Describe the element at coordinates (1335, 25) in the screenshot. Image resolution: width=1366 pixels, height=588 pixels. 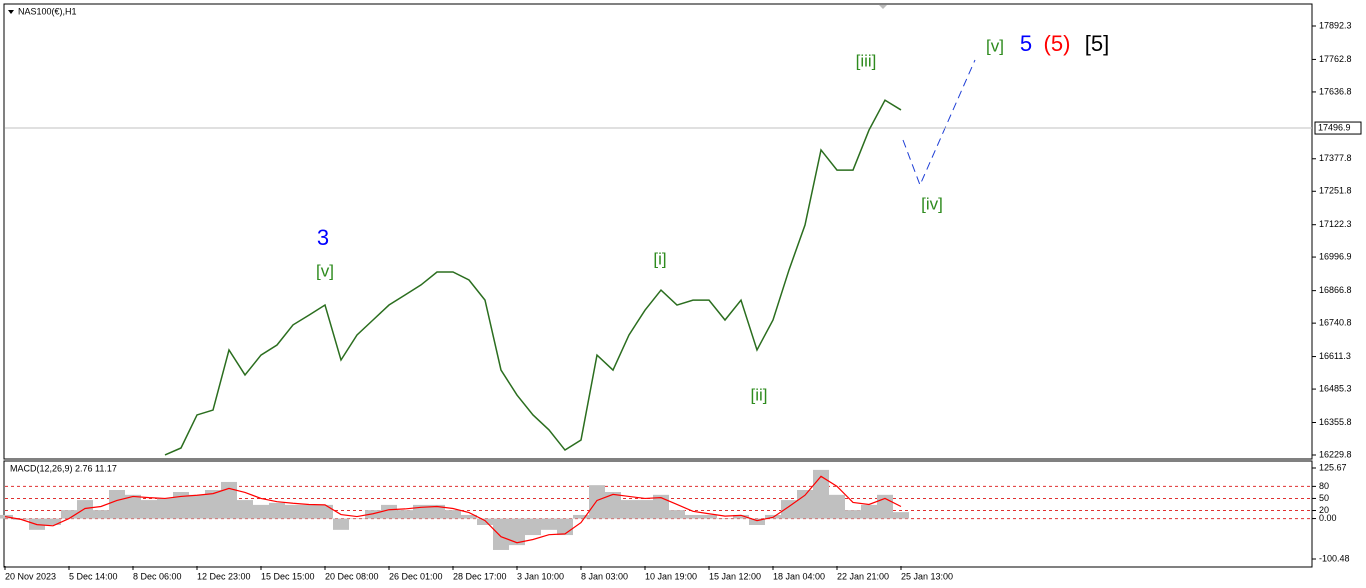
I see `y-tick-label: 17892.3` at that location.